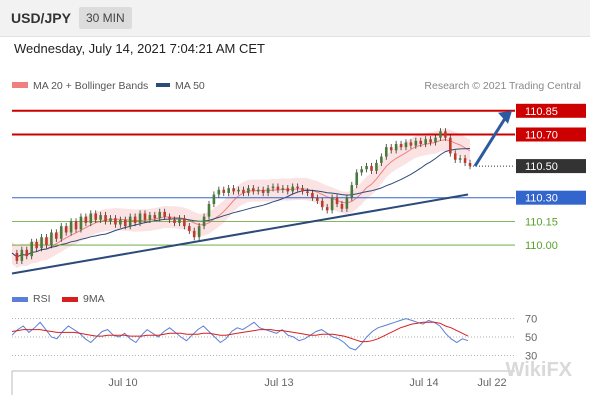 This screenshot has width=590, height=400. What do you see at coordinates (41, 18) in the screenshot?
I see `symbol-label: USD/JPY` at bounding box center [41, 18].